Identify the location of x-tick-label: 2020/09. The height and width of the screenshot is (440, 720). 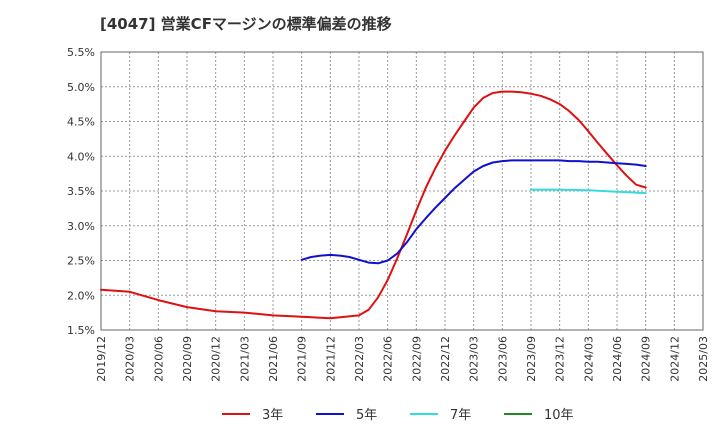
(187, 359).